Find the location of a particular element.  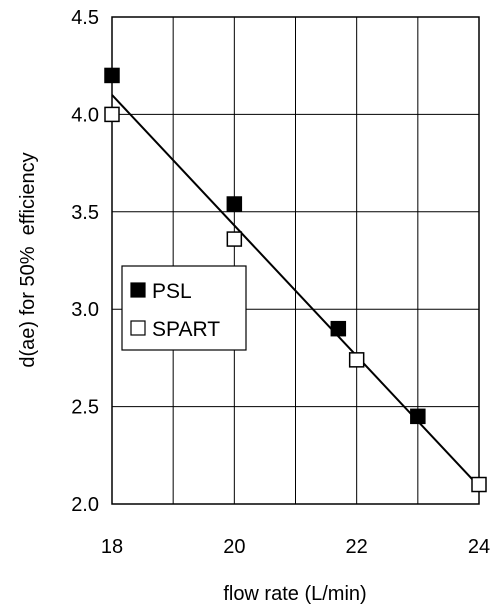

x-tick-label: 22 is located at coordinates (357, 547).